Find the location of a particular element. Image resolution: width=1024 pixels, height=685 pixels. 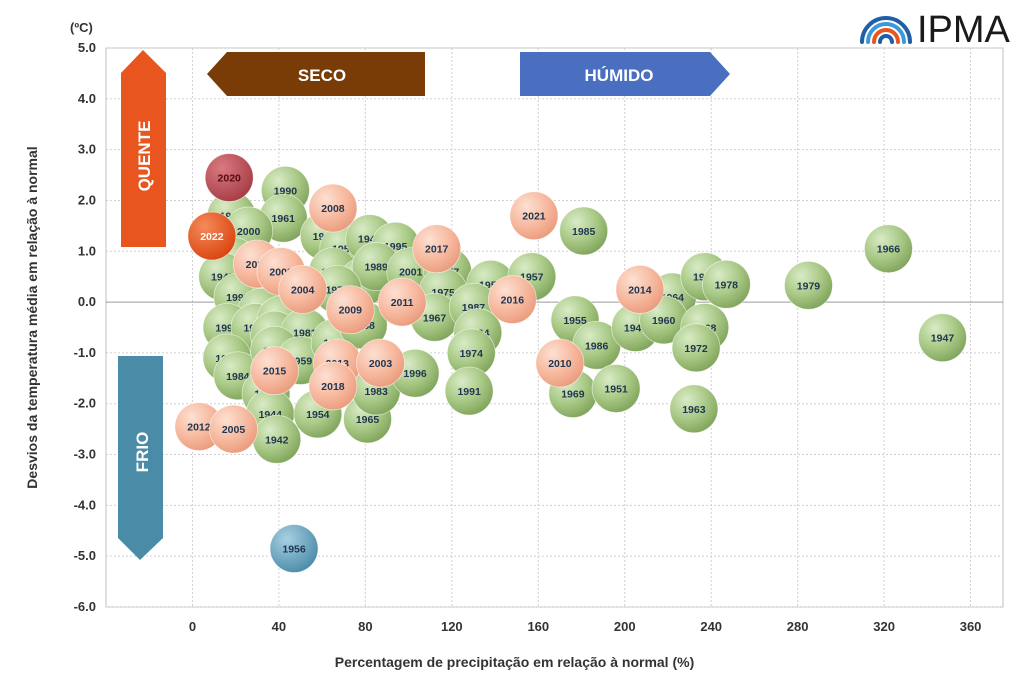

y-tick-label: -1.0 is located at coordinates (85, 352).